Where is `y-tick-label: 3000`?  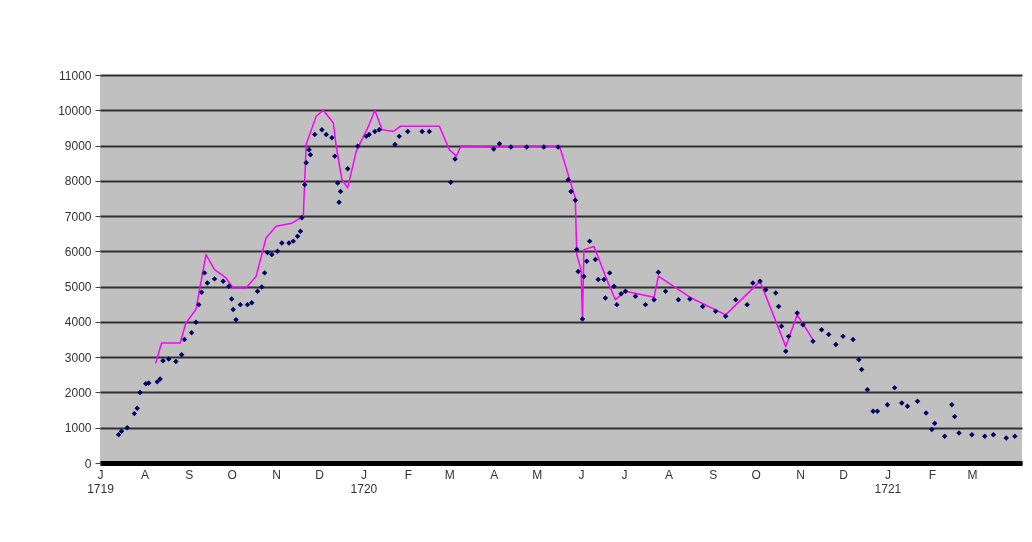 y-tick-label: 3000 is located at coordinates (78, 357).